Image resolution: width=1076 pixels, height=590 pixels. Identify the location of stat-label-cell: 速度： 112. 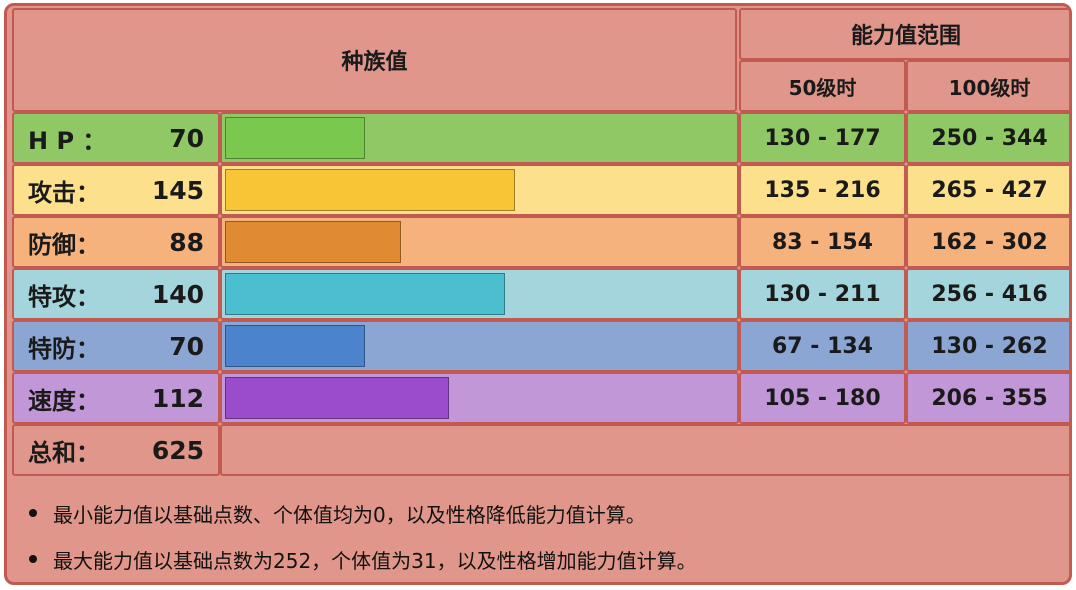
(116, 398).